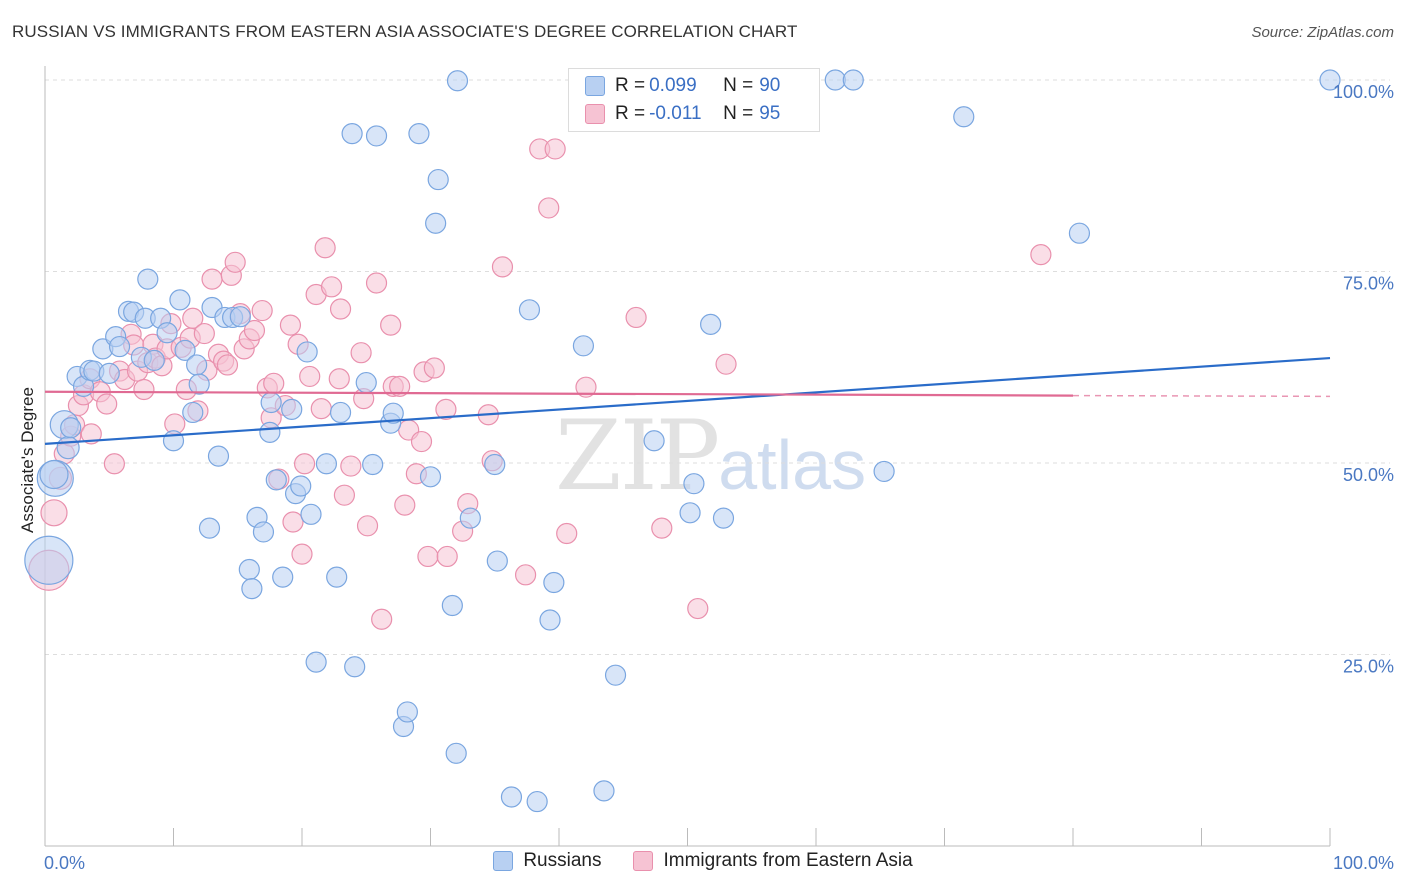  I want to click on n-value: 95, so click(770, 113).